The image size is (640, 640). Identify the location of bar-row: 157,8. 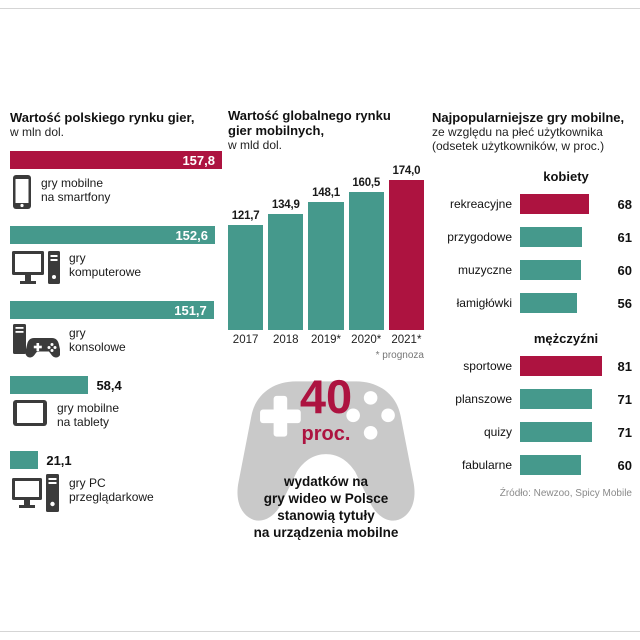
(116, 160).